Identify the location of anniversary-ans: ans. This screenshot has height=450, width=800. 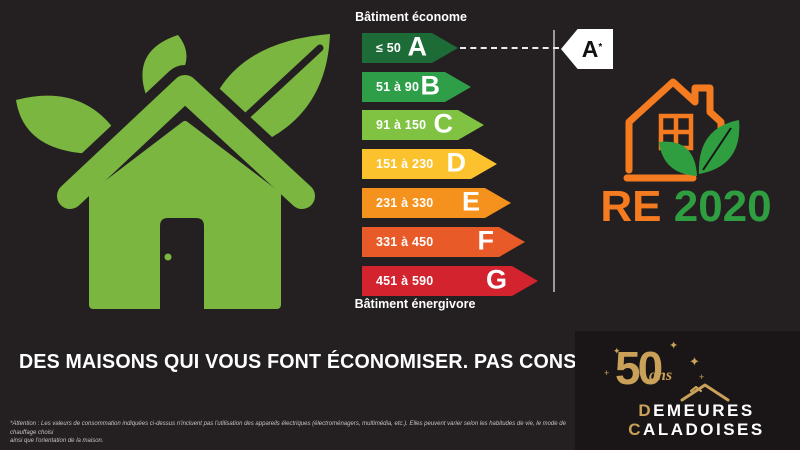
(661, 375).